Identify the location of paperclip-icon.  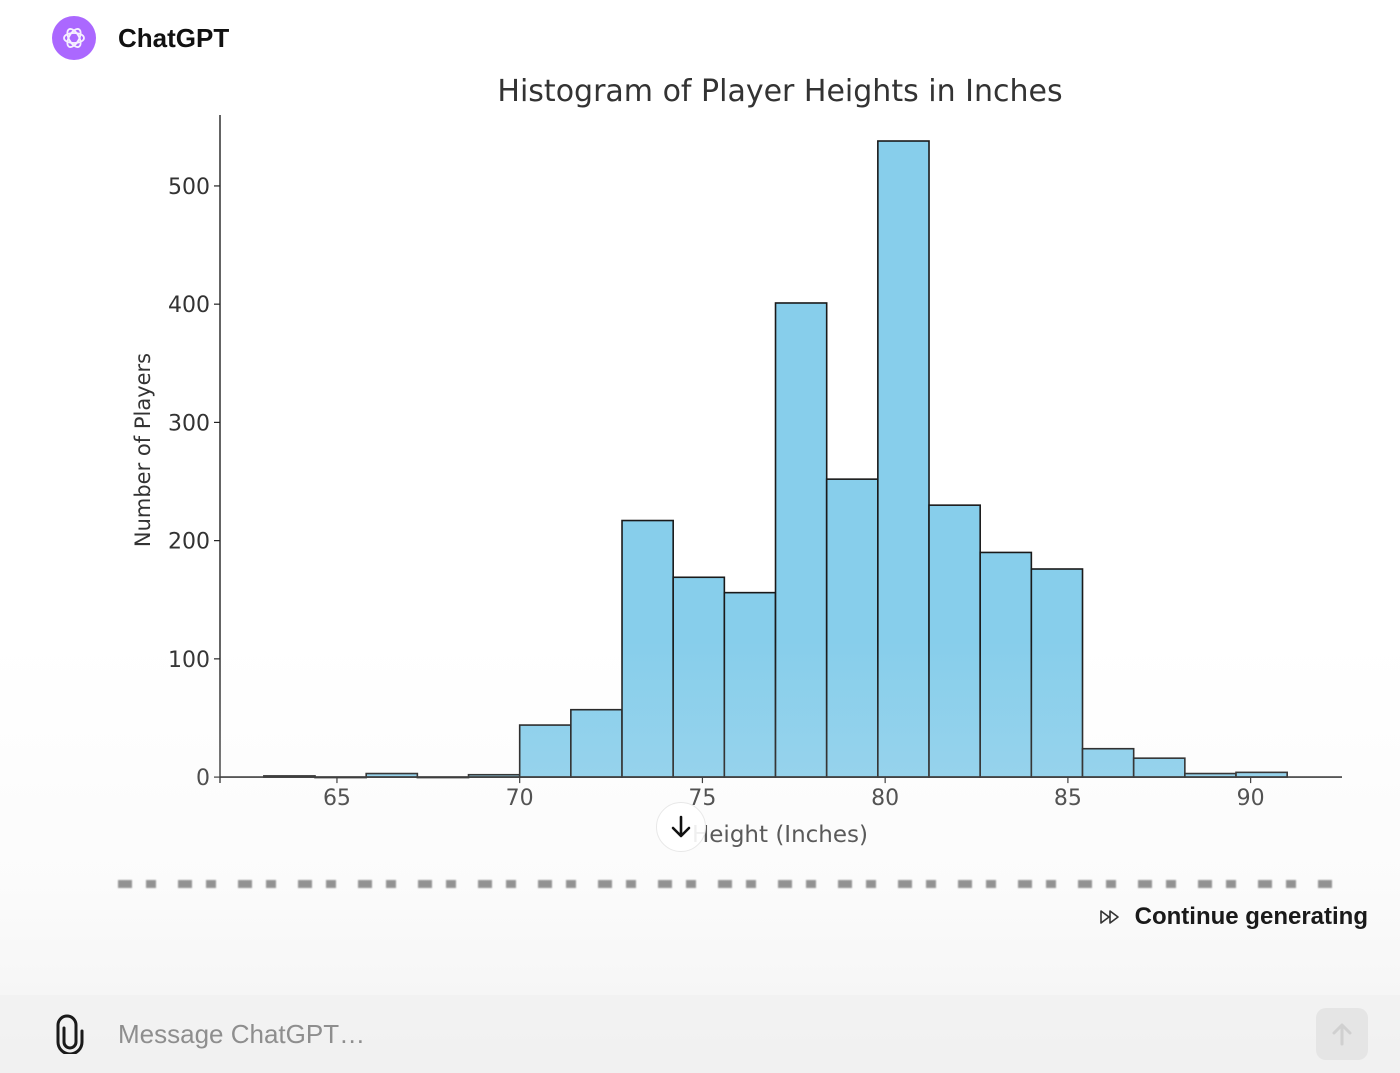
(70, 1035).